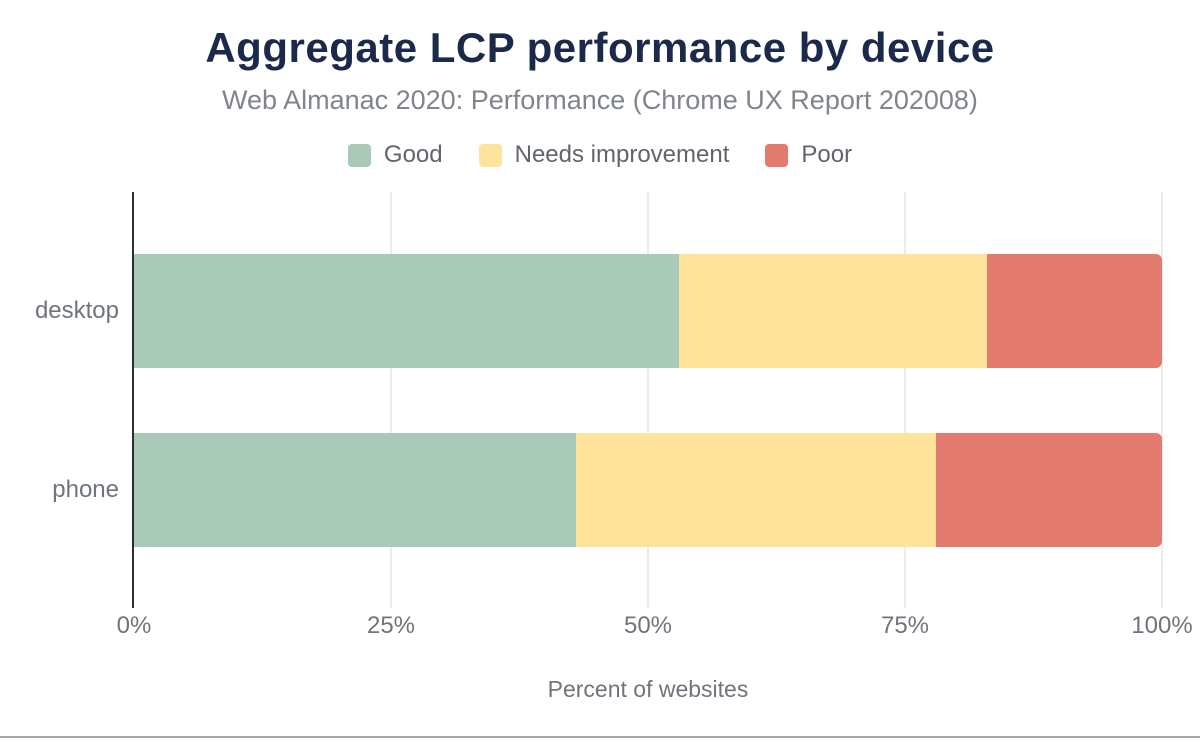 This screenshot has height=742, width=1200. Describe the element at coordinates (76, 310) in the screenshot. I see `y-axis-label-desktop: desktop` at that location.